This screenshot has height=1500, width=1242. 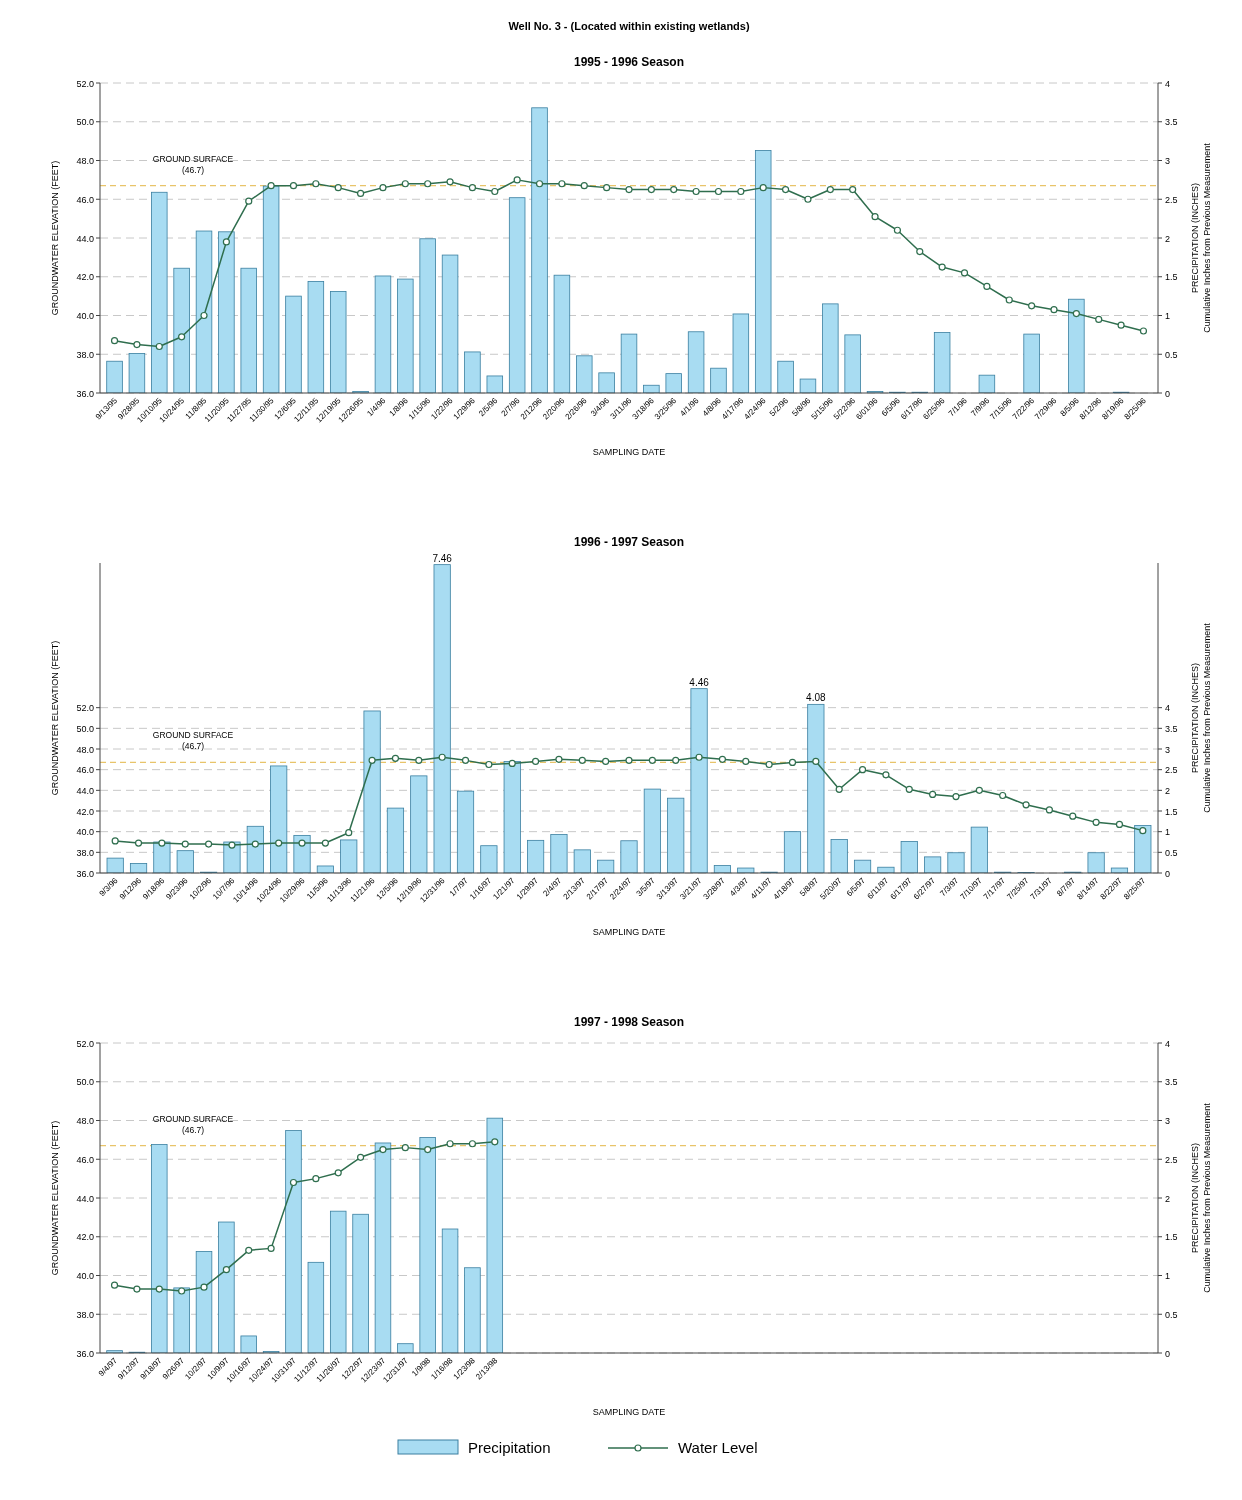 I want to click on chart-subtitle: 1995 - 1996 Season, so click(x=629, y=62).